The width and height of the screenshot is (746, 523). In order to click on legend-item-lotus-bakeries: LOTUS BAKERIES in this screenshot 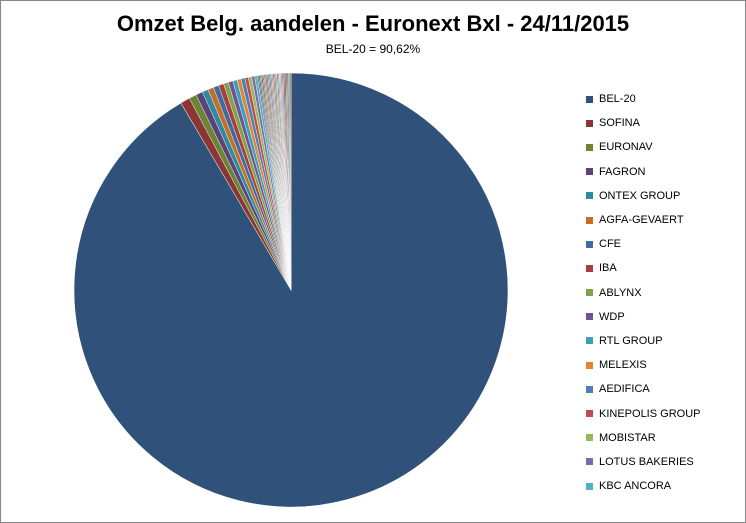, I will do `click(643, 462)`.